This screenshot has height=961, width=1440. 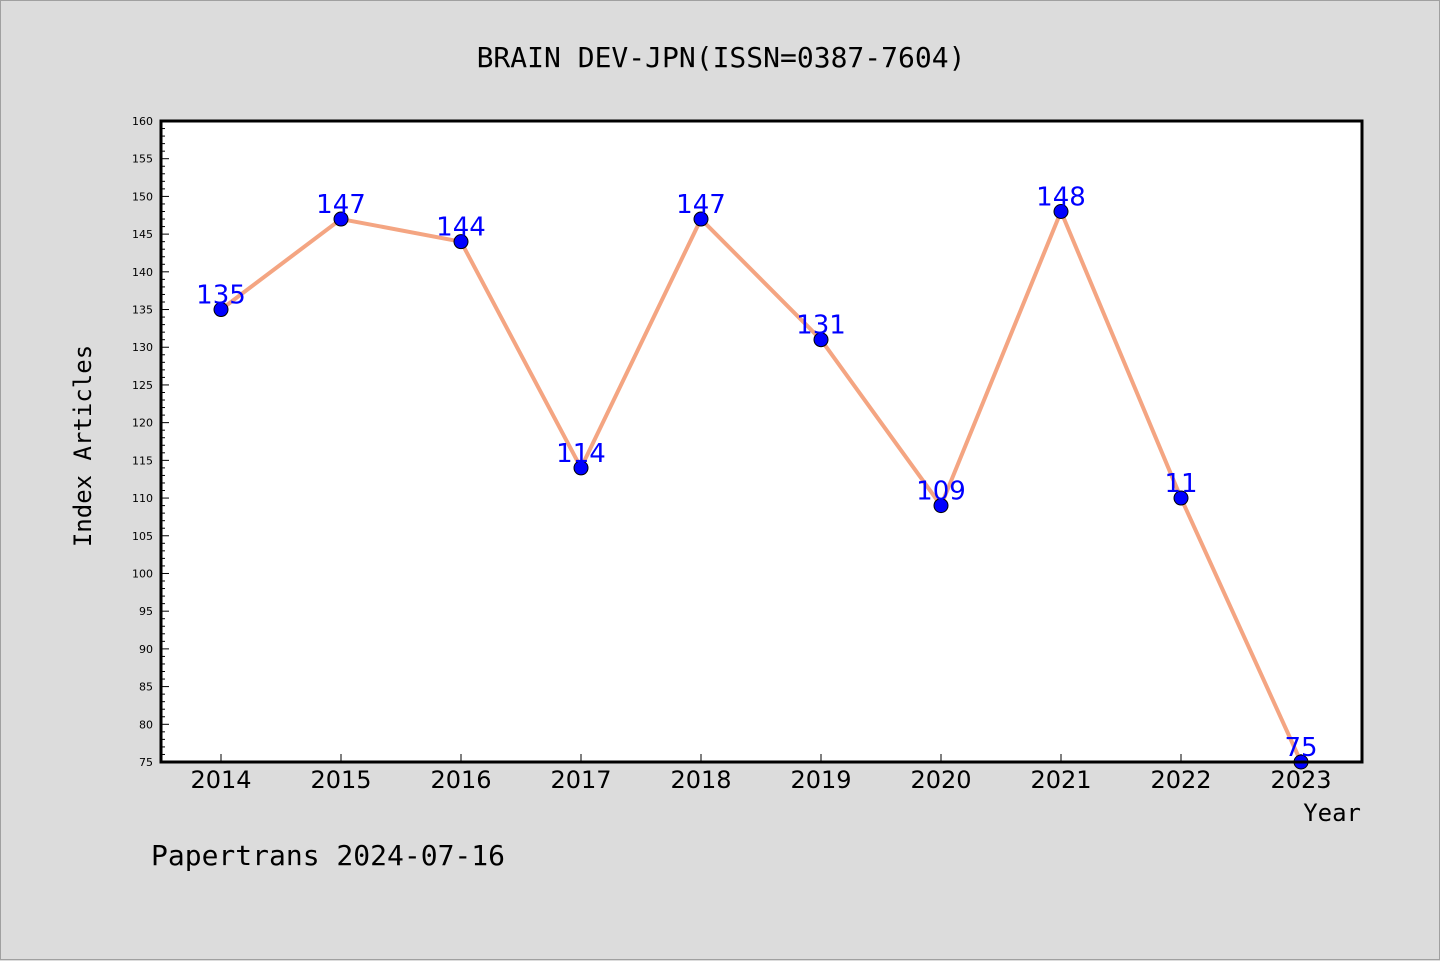 What do you see at coordinates (146, 724) in the screenshot?
I see `y-tick-label: 80` at bounding box center [146, 724].